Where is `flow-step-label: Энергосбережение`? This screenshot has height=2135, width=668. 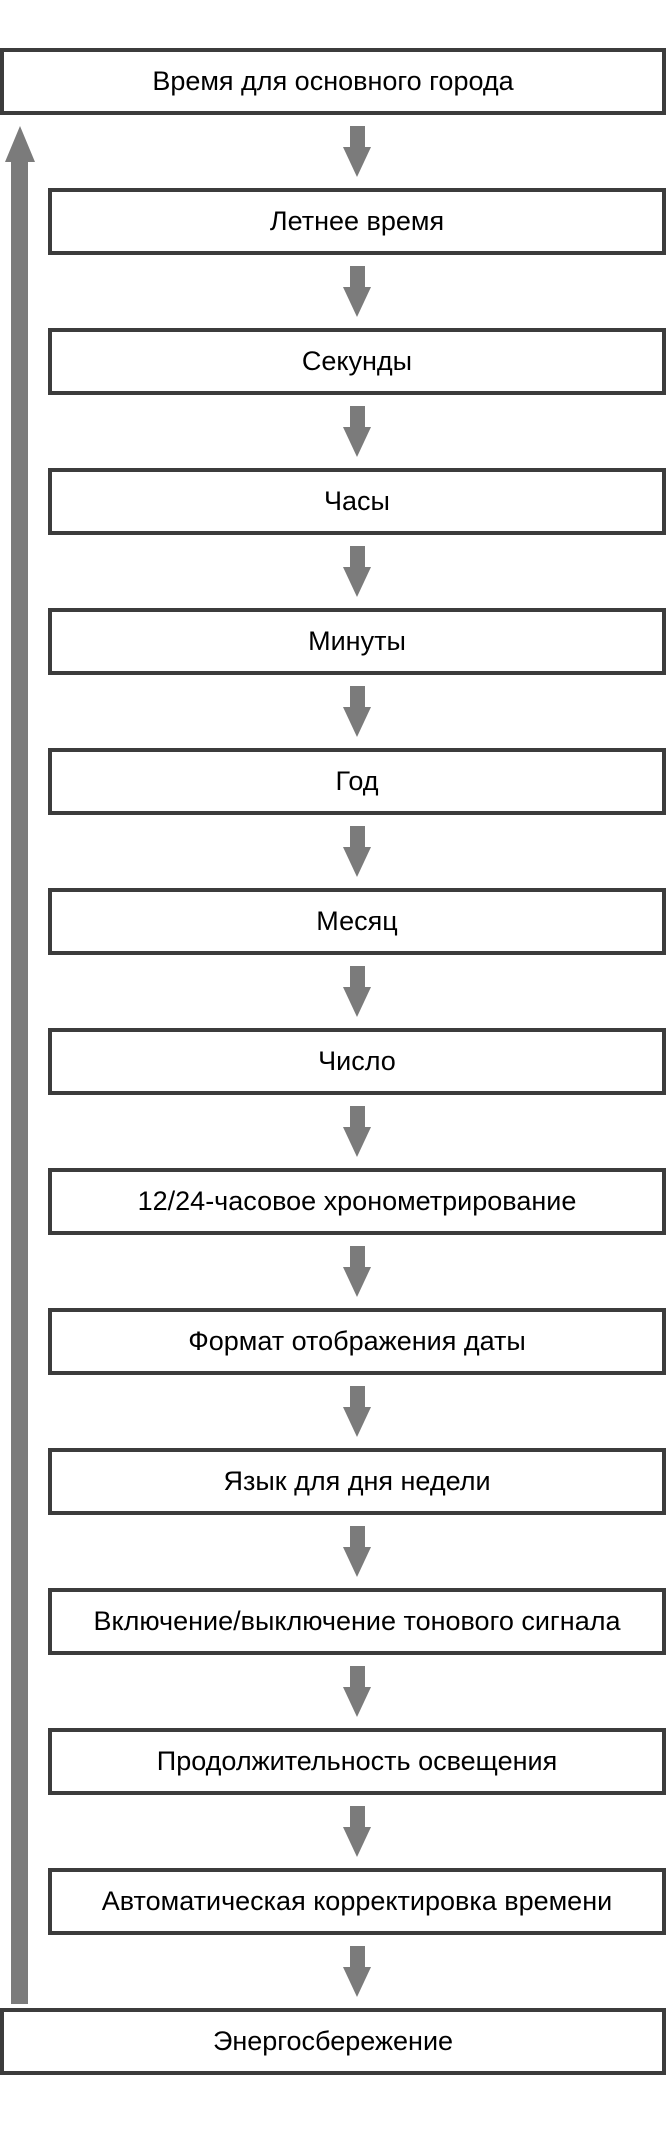
flow-step-label: Энергосбережение is located at coordinates (333, 2041).